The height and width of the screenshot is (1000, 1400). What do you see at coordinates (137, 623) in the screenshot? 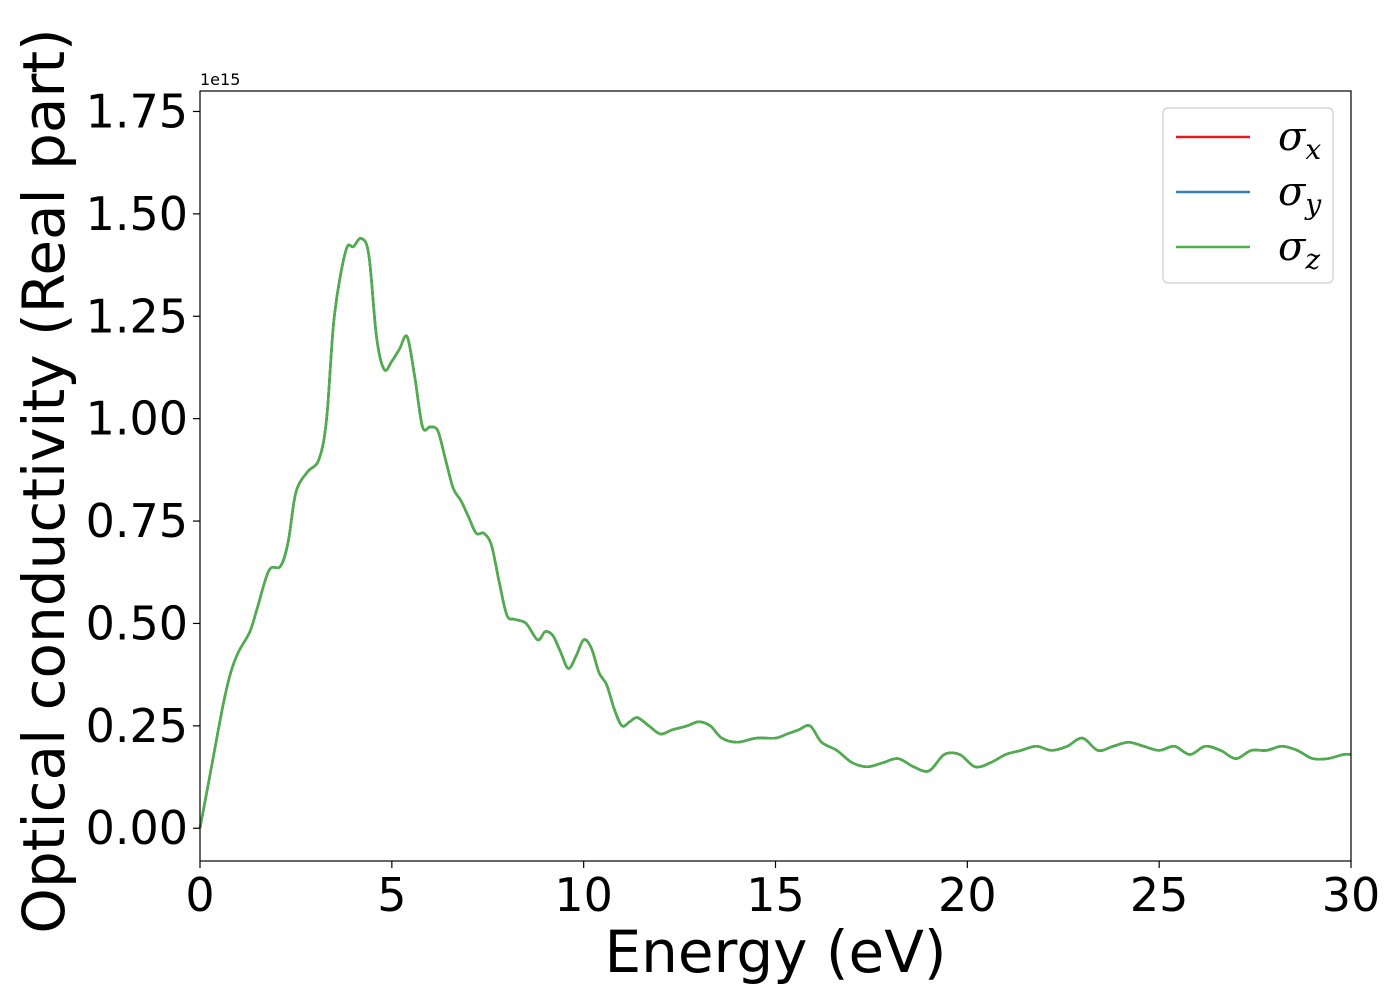
I see `y-tick-label: 0.50` at bounding box center [137, 623].